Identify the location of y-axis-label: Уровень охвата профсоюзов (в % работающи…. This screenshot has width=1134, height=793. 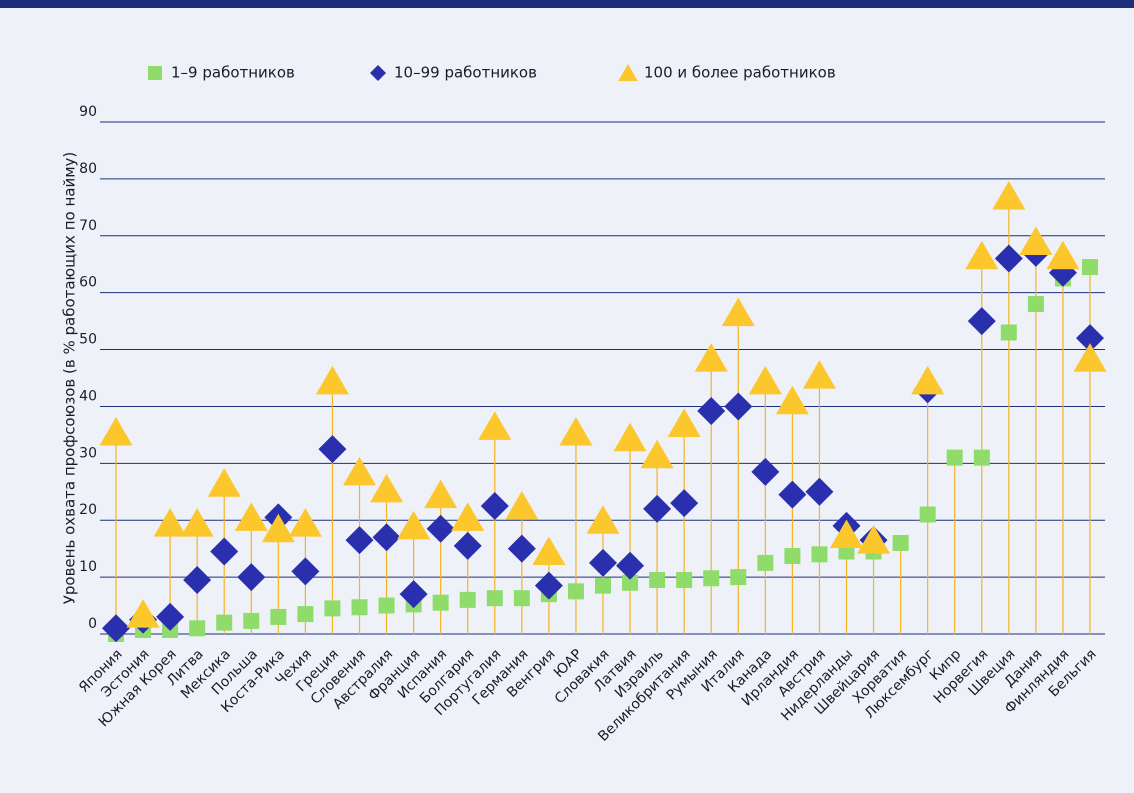
(70, 378).